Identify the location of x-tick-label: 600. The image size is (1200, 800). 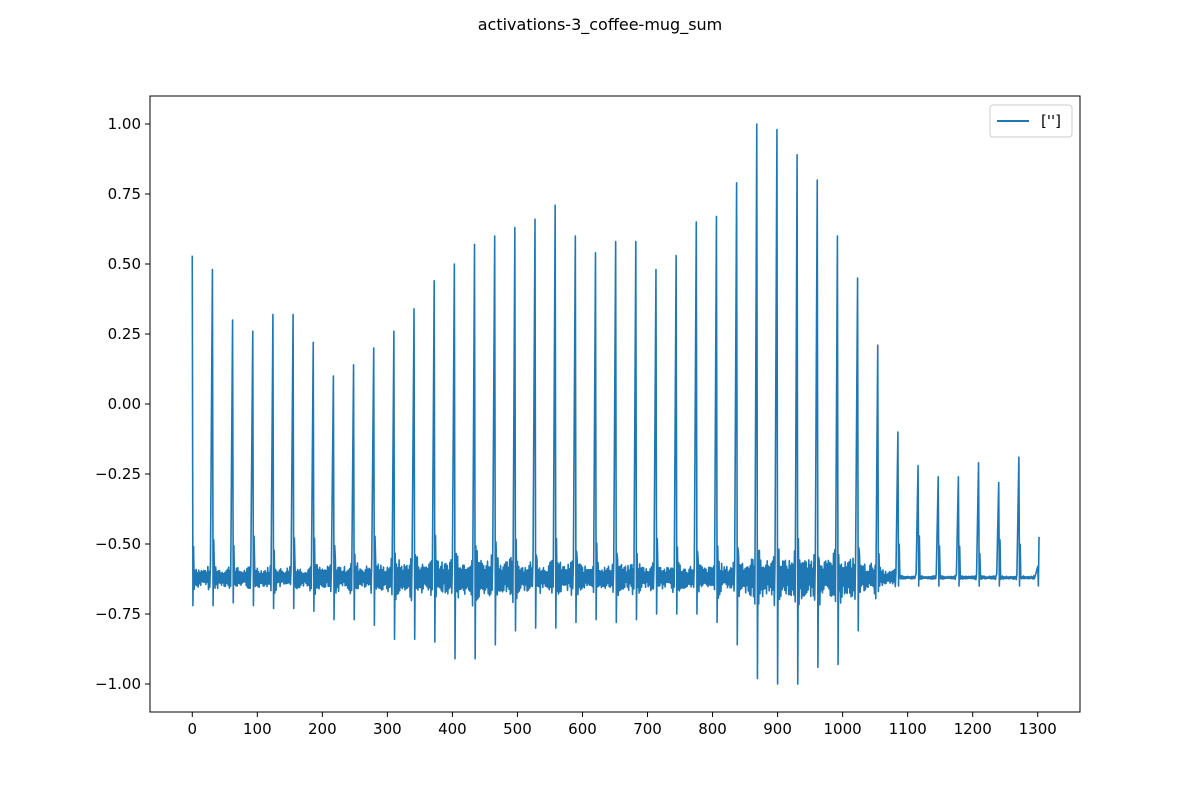
(582, 729).